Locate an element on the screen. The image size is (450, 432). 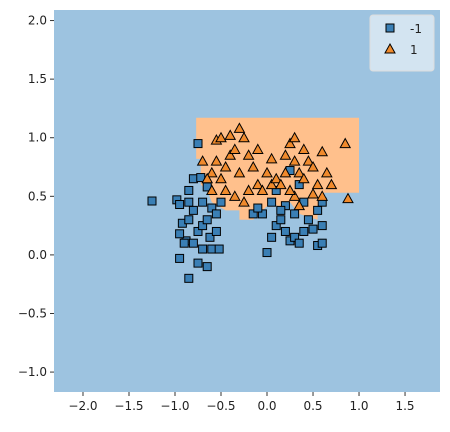
legend: -1 1 is located at coordinates (402, 43).